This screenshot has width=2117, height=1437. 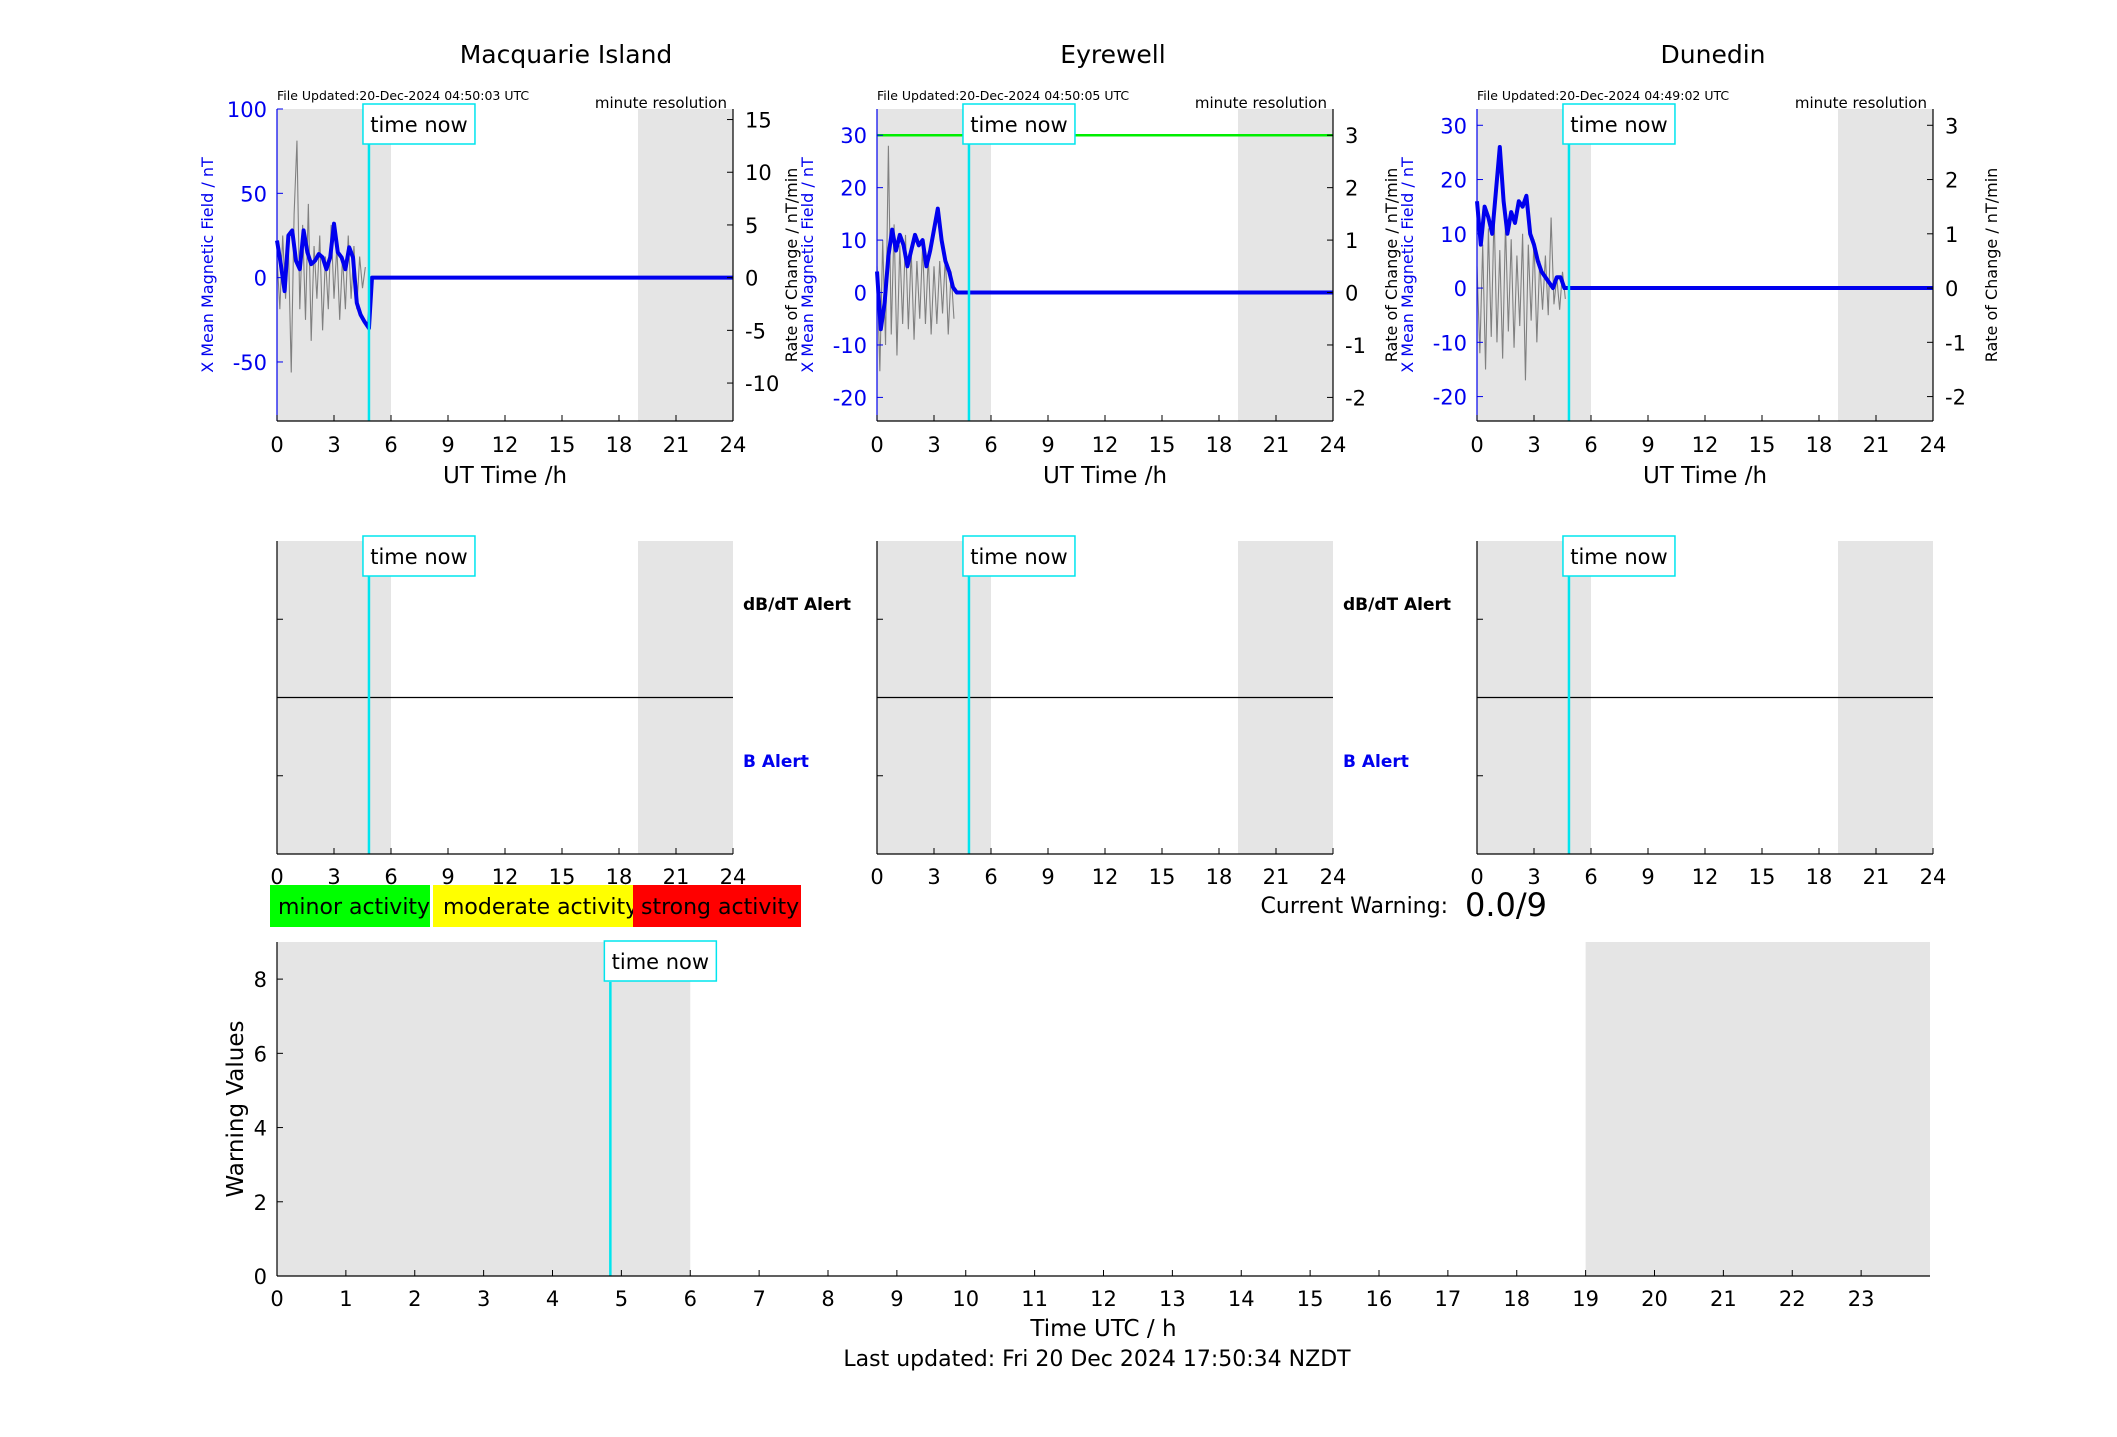 I want to click on alert-panel-1-time-now-box, so click(x=419, y=556).